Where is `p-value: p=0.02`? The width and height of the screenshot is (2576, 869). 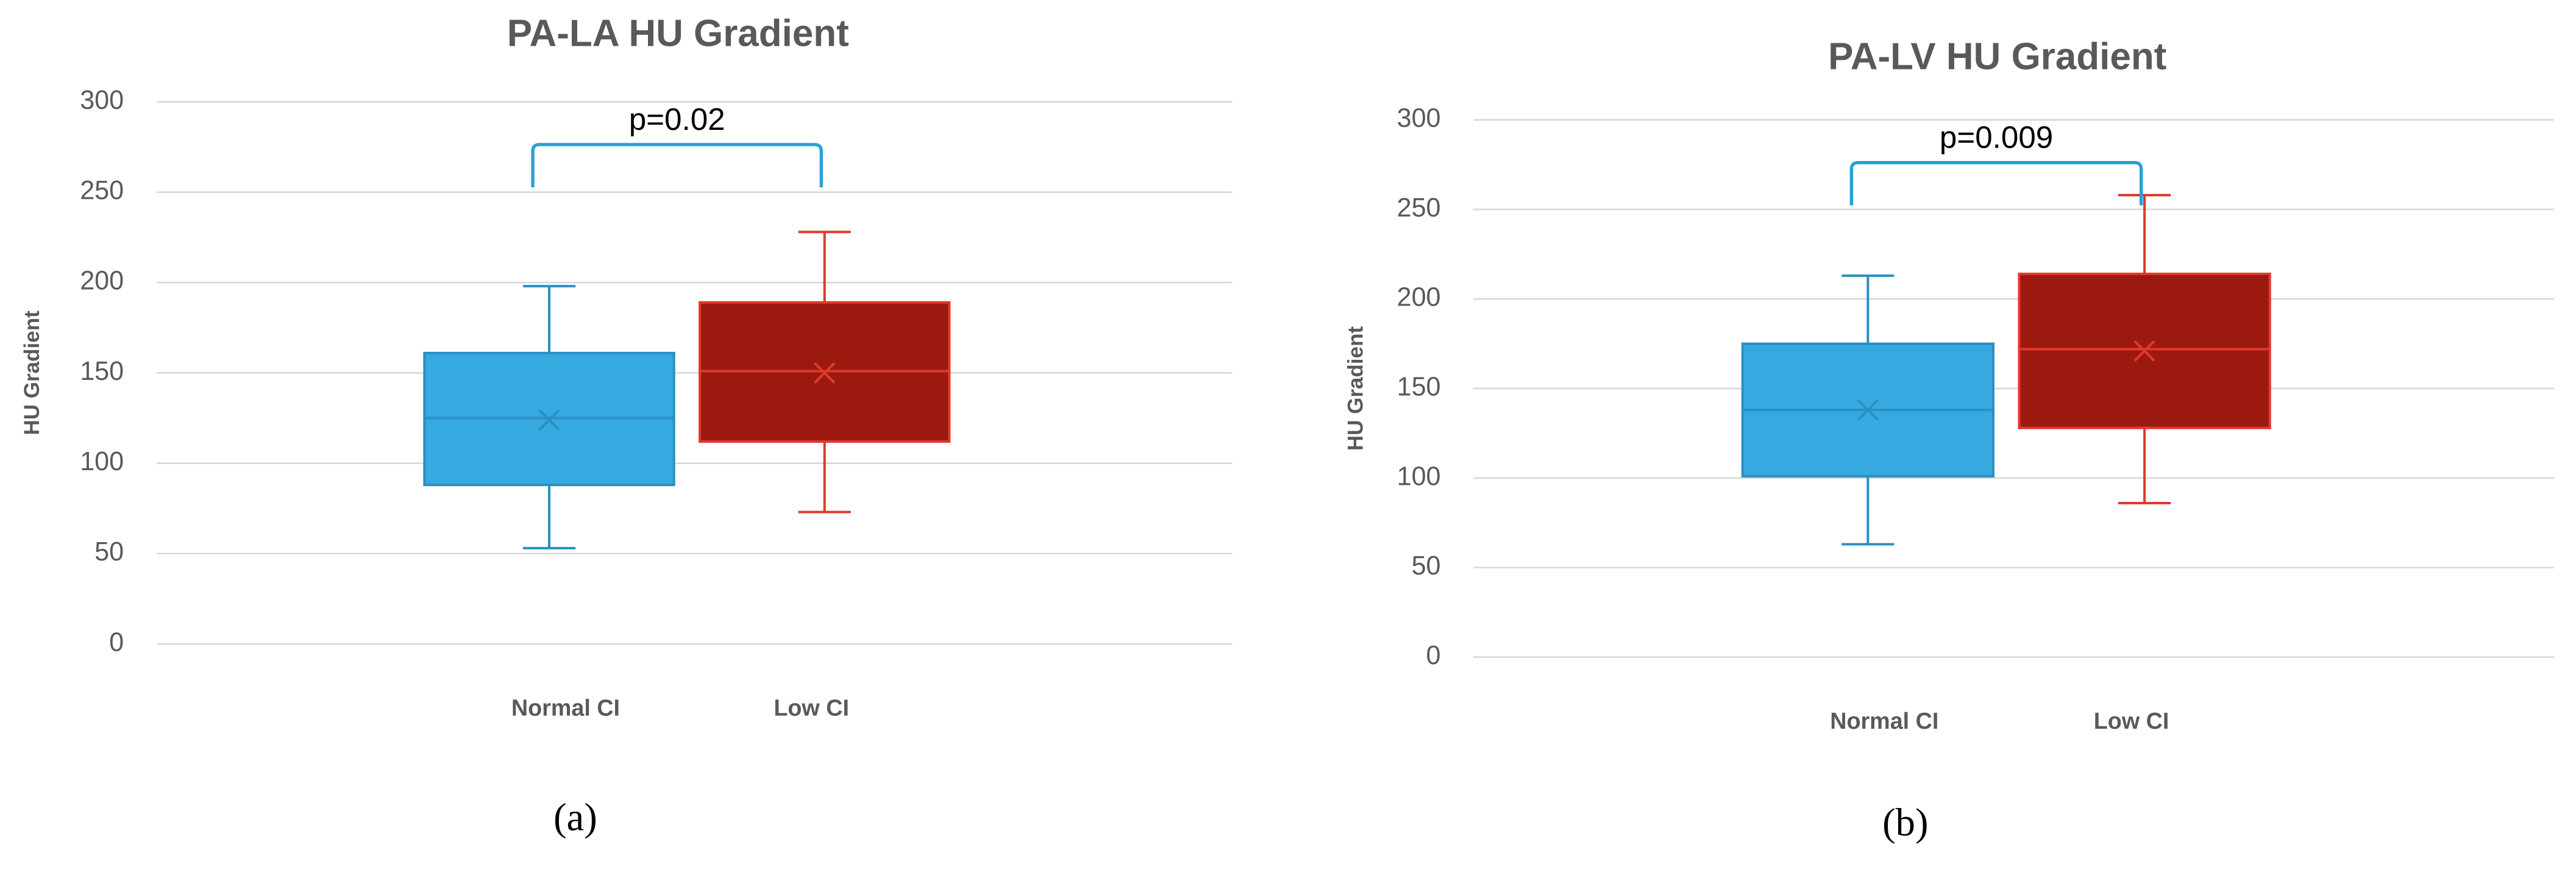
p-value: p=0.02 is located at coordinates (677, 119).